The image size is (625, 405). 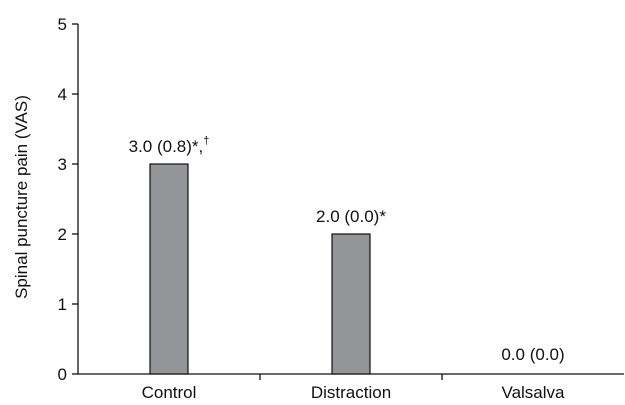 I want to click on data-label: 2.0 (0.0)*, so click(x=351, y=216).